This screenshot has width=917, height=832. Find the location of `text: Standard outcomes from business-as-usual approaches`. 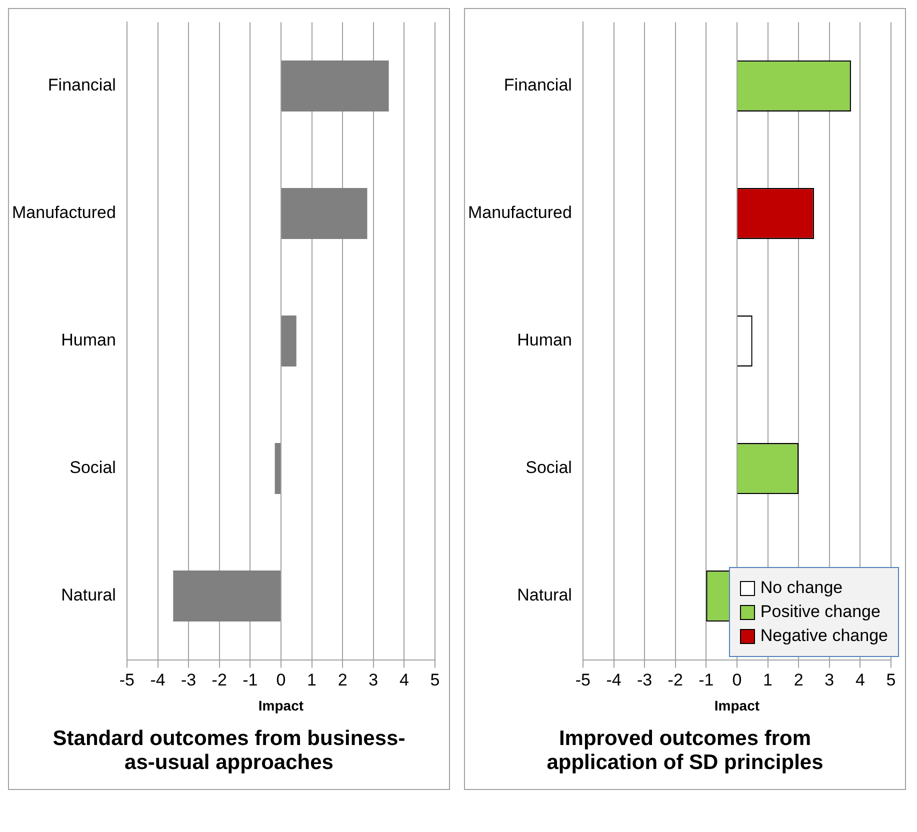

text: Standard outcomes from business-as-usual approaches is located at coordinates (229, 751).